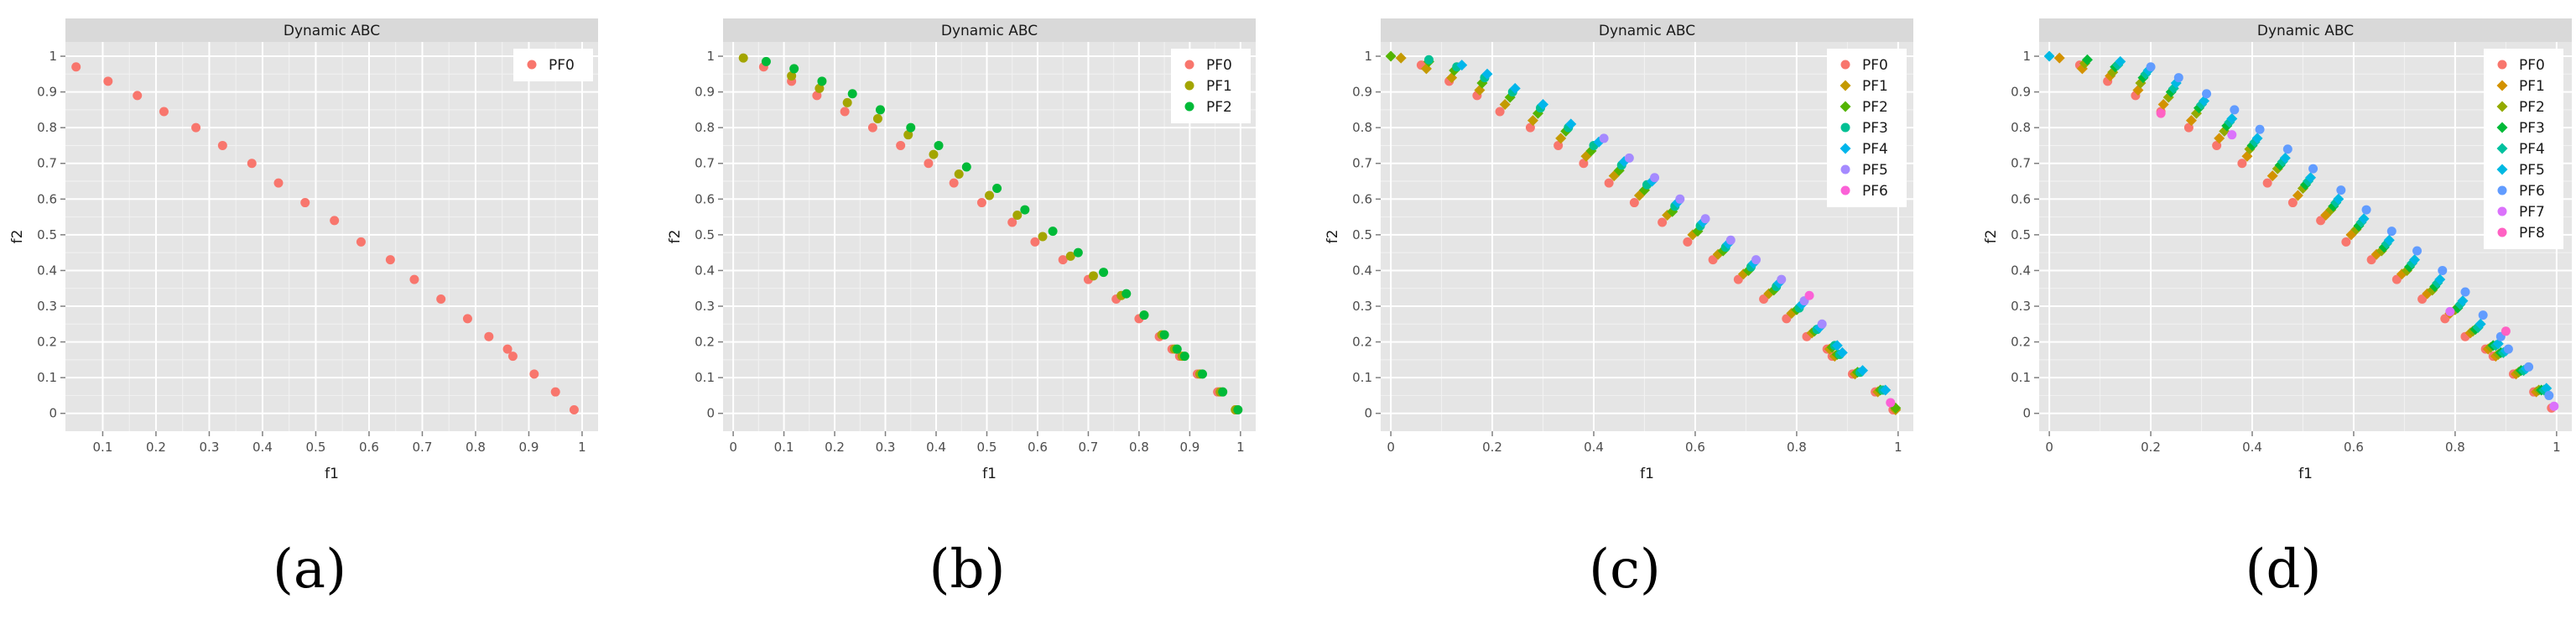 The height and width of the screenshot is (625, 2576). Describe the element at coordinates (53, 413) in the screenshot. I see `y-tick-label: 0` at that location.